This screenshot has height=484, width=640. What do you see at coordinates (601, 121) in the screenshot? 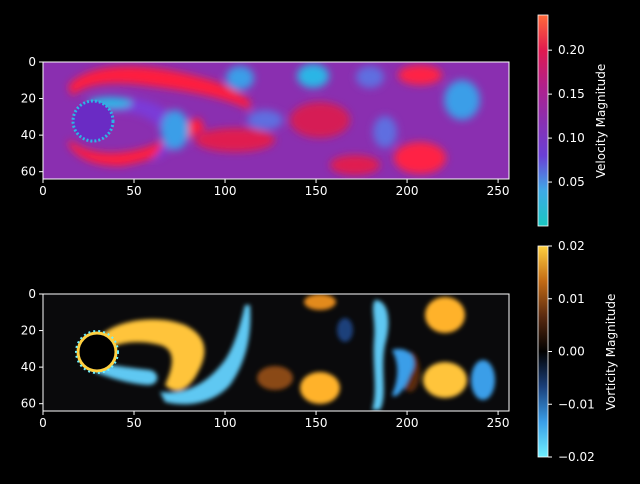
I see `velocity-colorbar-label: Velocity Magnitude` at bounding box center [601, 121].